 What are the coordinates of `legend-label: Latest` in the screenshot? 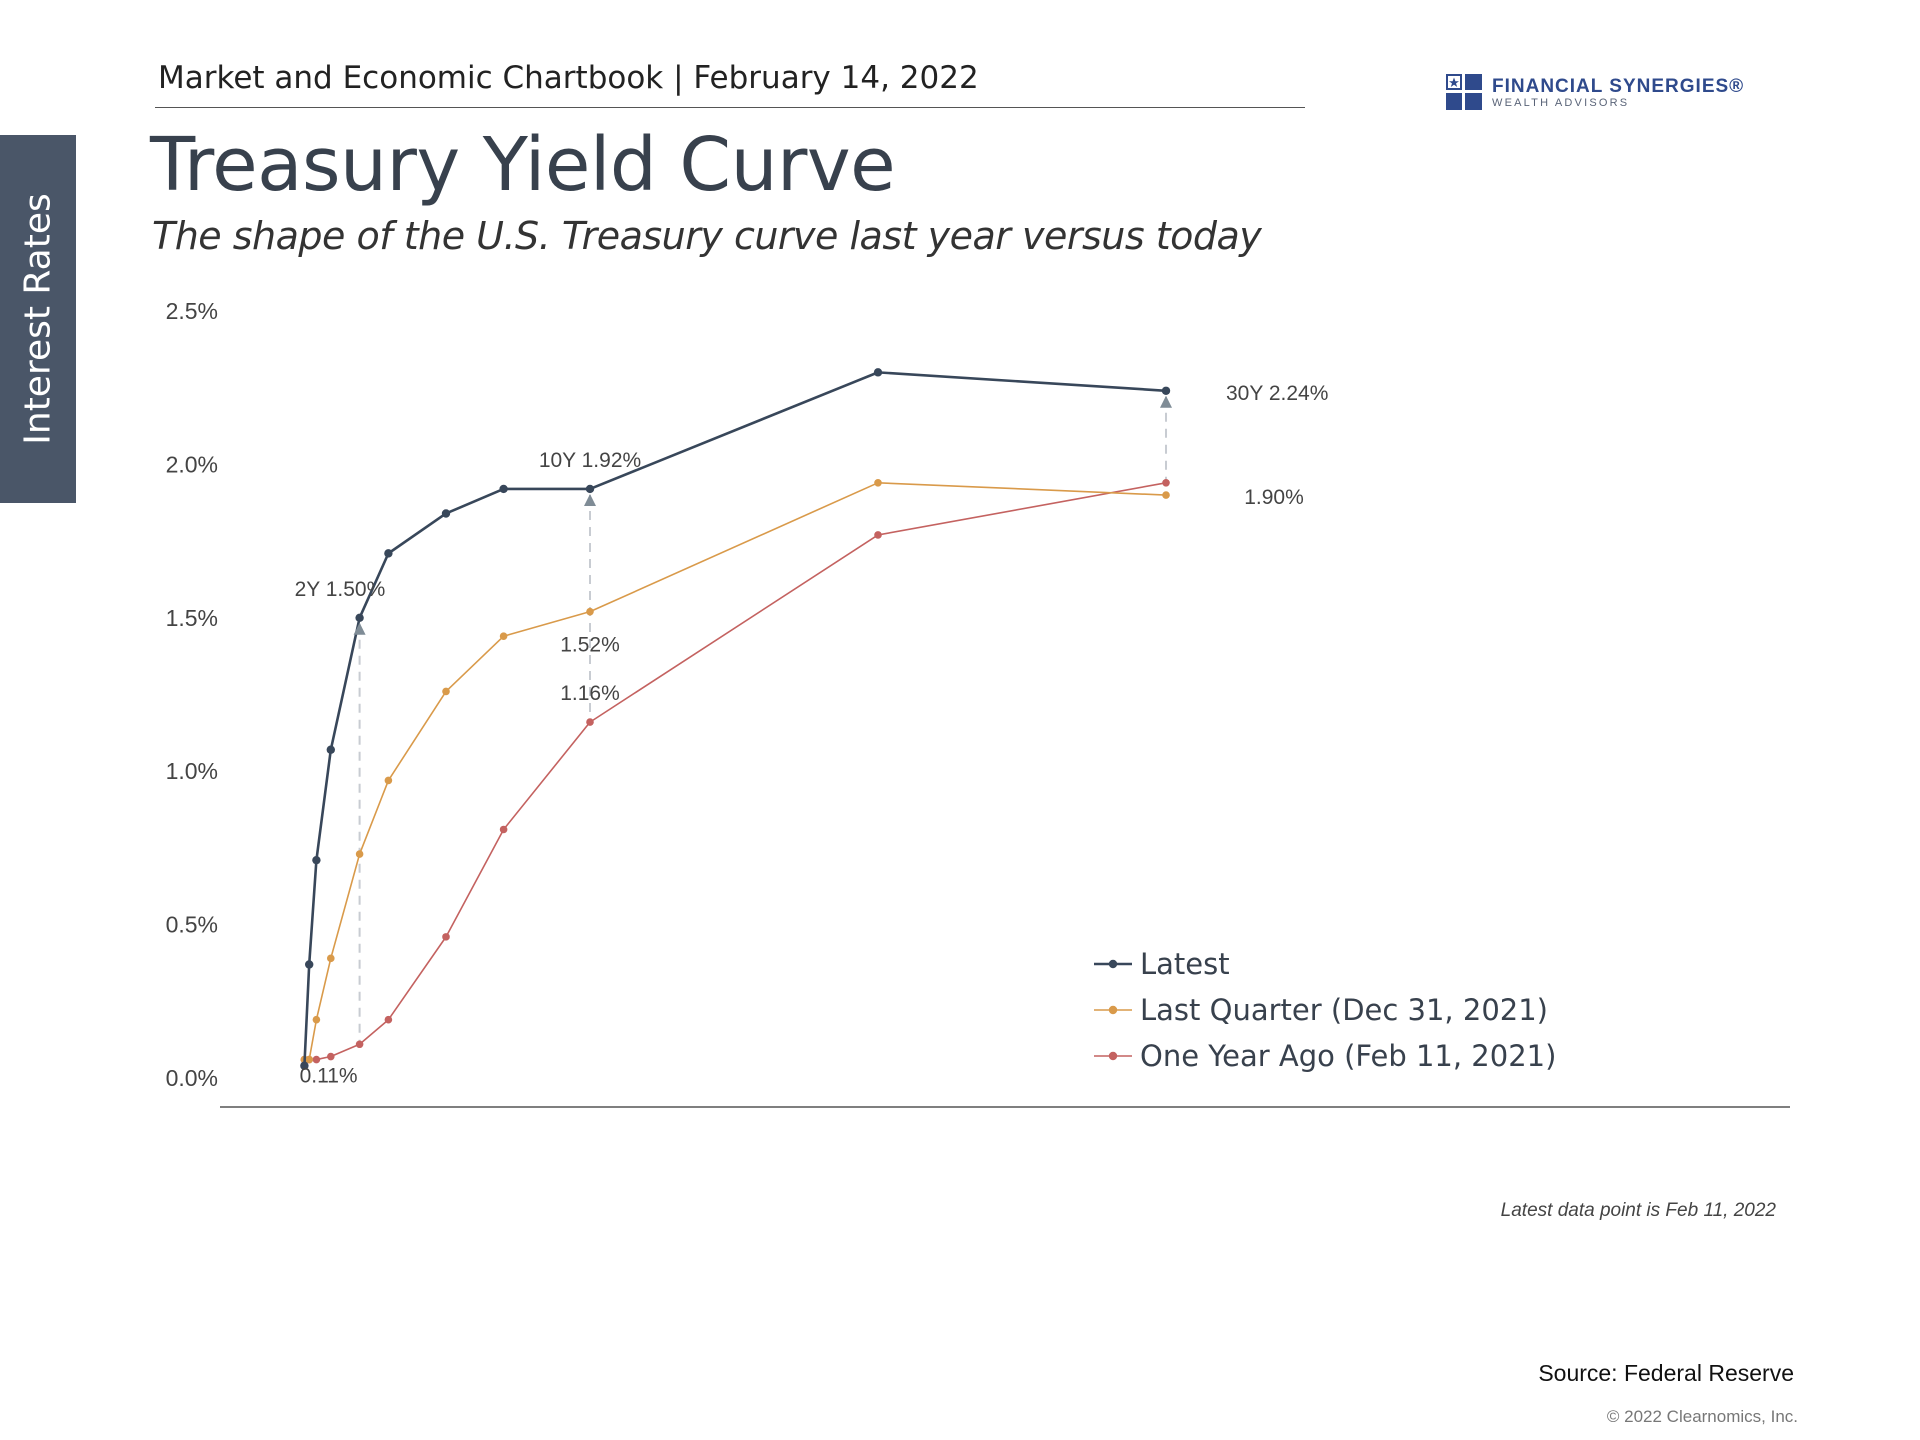 It's located at (1185, 964).